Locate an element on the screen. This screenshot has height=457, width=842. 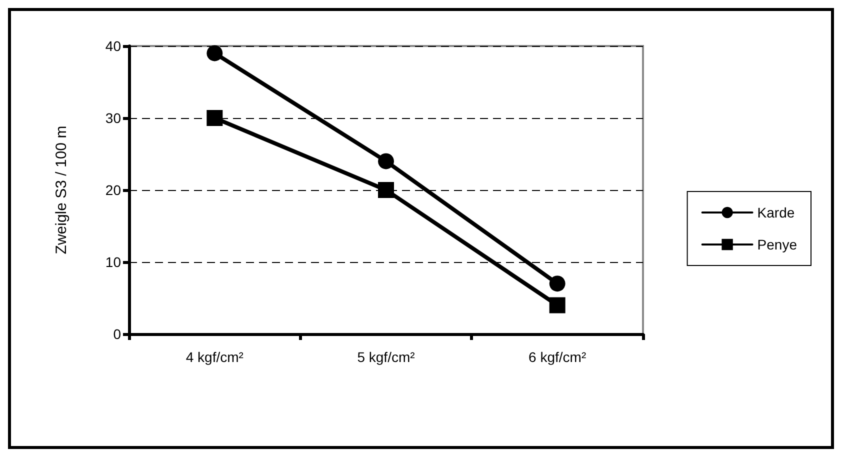
x-tick-label: 4 kgf/cm² is located at coordinates (215, 357).